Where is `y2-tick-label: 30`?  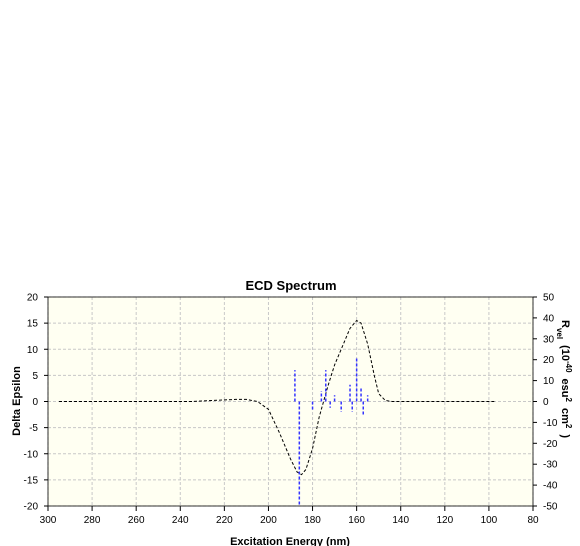
y2-tick-label: 30 is located at coordinates (549, 339).